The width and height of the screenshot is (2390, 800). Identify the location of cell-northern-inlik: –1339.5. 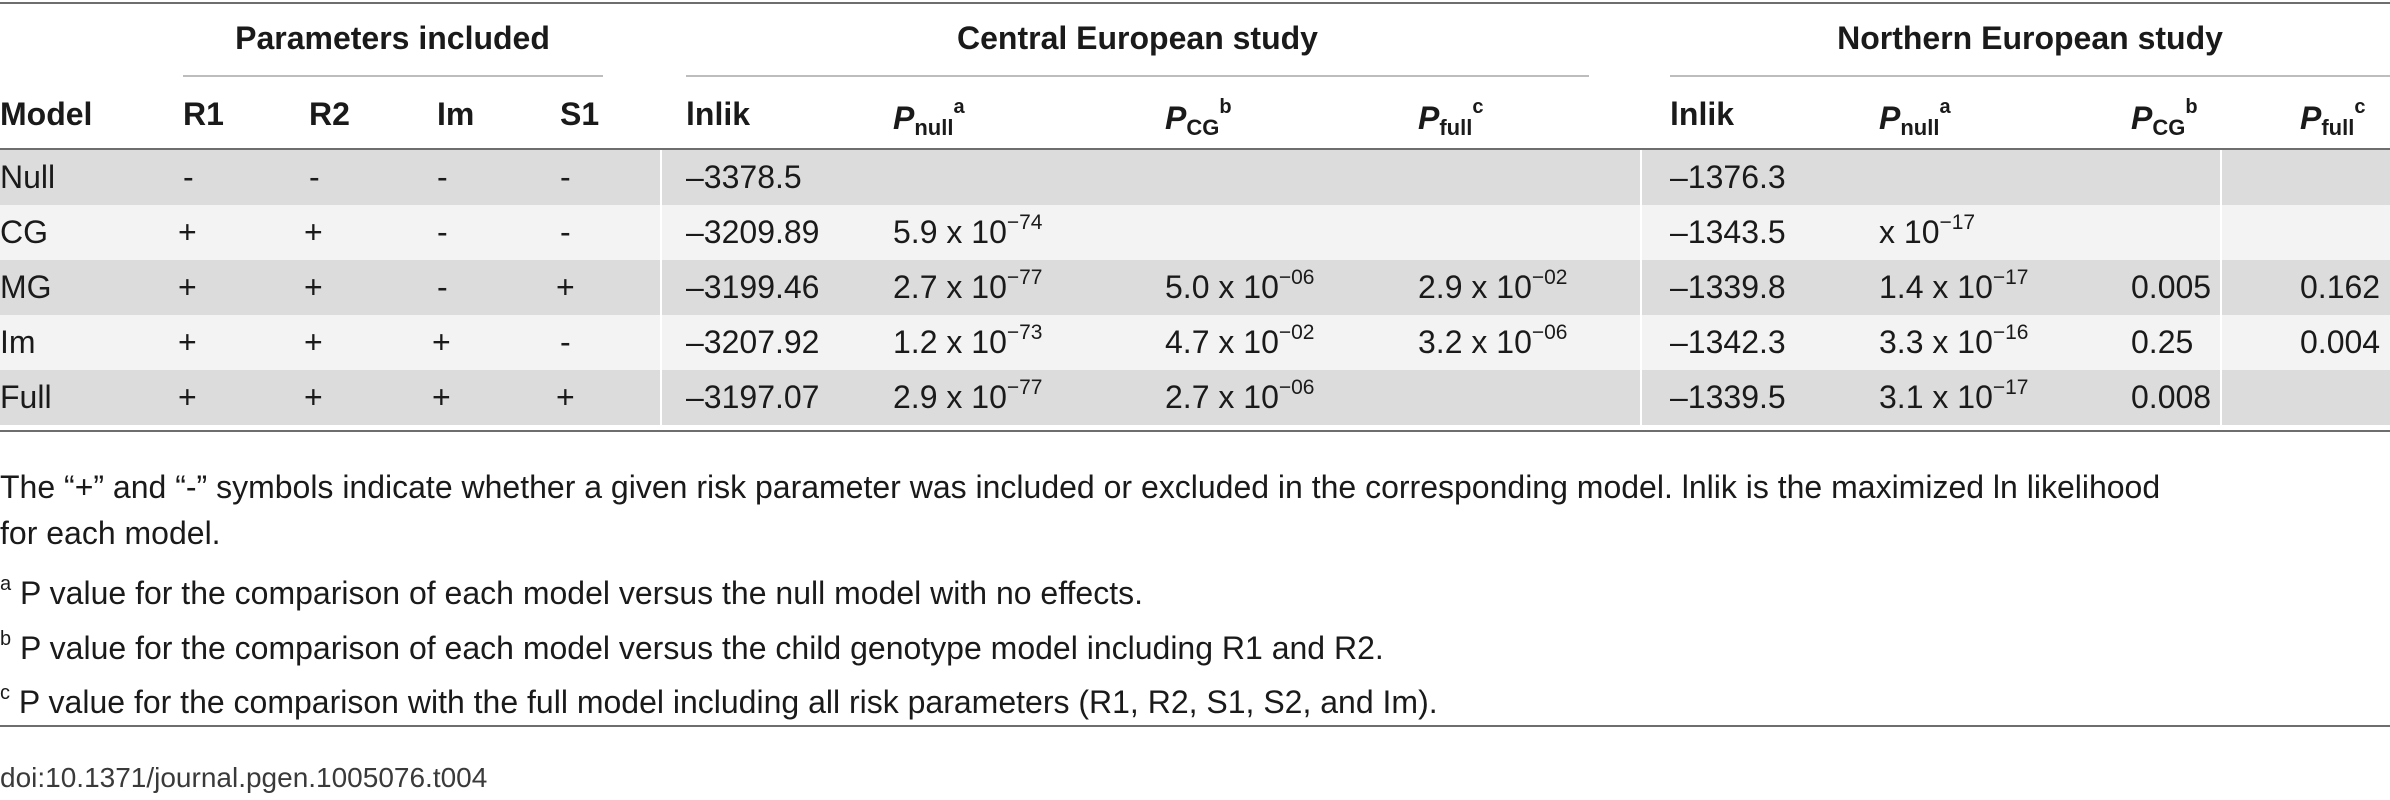
(1728, 397).